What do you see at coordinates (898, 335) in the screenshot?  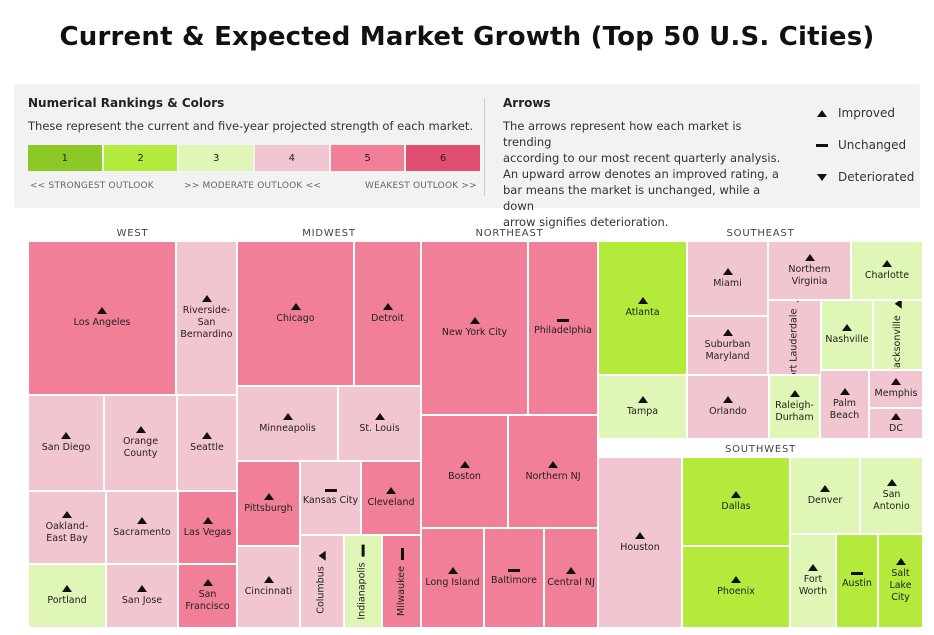 I see `market-tile: Jacksonville` at bounding box center [898, 335].